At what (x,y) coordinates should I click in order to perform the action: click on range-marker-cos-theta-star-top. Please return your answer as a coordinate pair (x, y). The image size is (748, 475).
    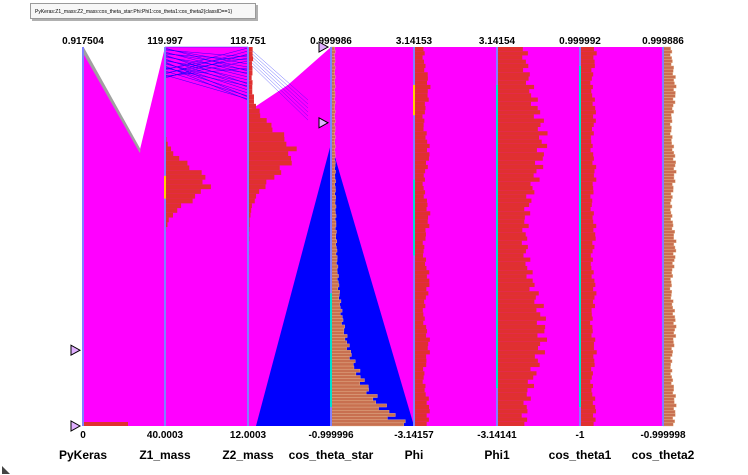
    Looking at the image, I should click on (324, 47).